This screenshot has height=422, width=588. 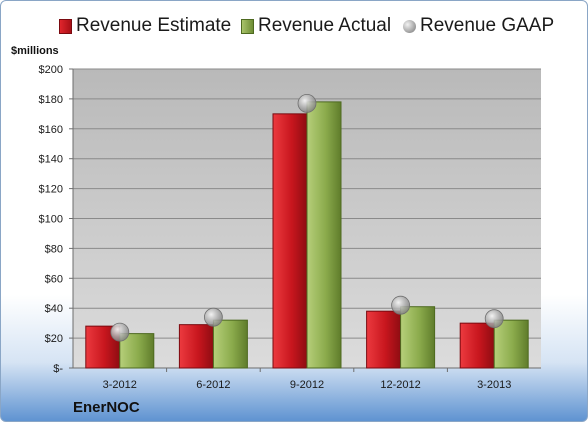 I want to click on y-tick-label: $80, so click(x=54, y=249).